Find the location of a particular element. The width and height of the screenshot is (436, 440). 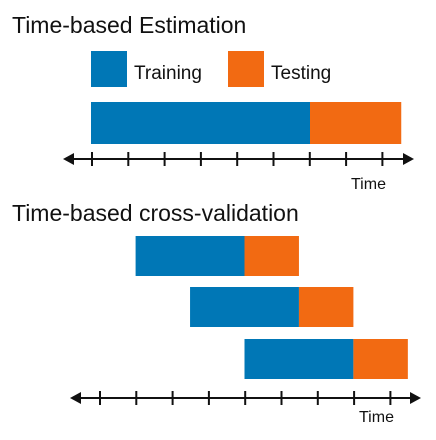

cv-fold-2-training-bar is located at coordinates (244, 307).